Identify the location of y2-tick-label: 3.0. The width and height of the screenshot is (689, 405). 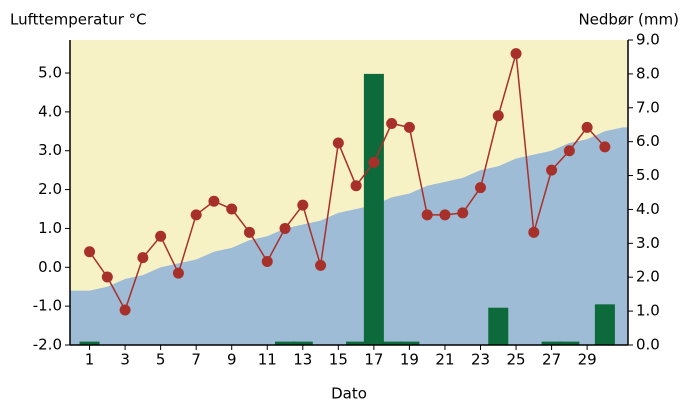
(648, 243).